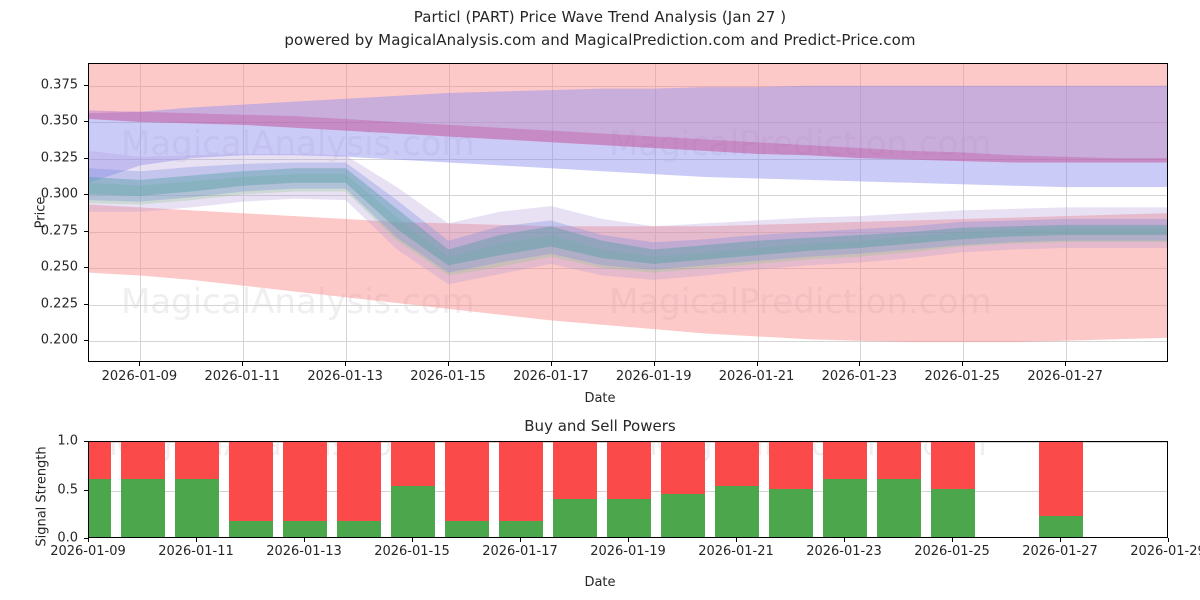 The height and width of the screenshot is (600, 1200). I want to click on price-x-tick-label: 2026-01-25, so click(962, 376).